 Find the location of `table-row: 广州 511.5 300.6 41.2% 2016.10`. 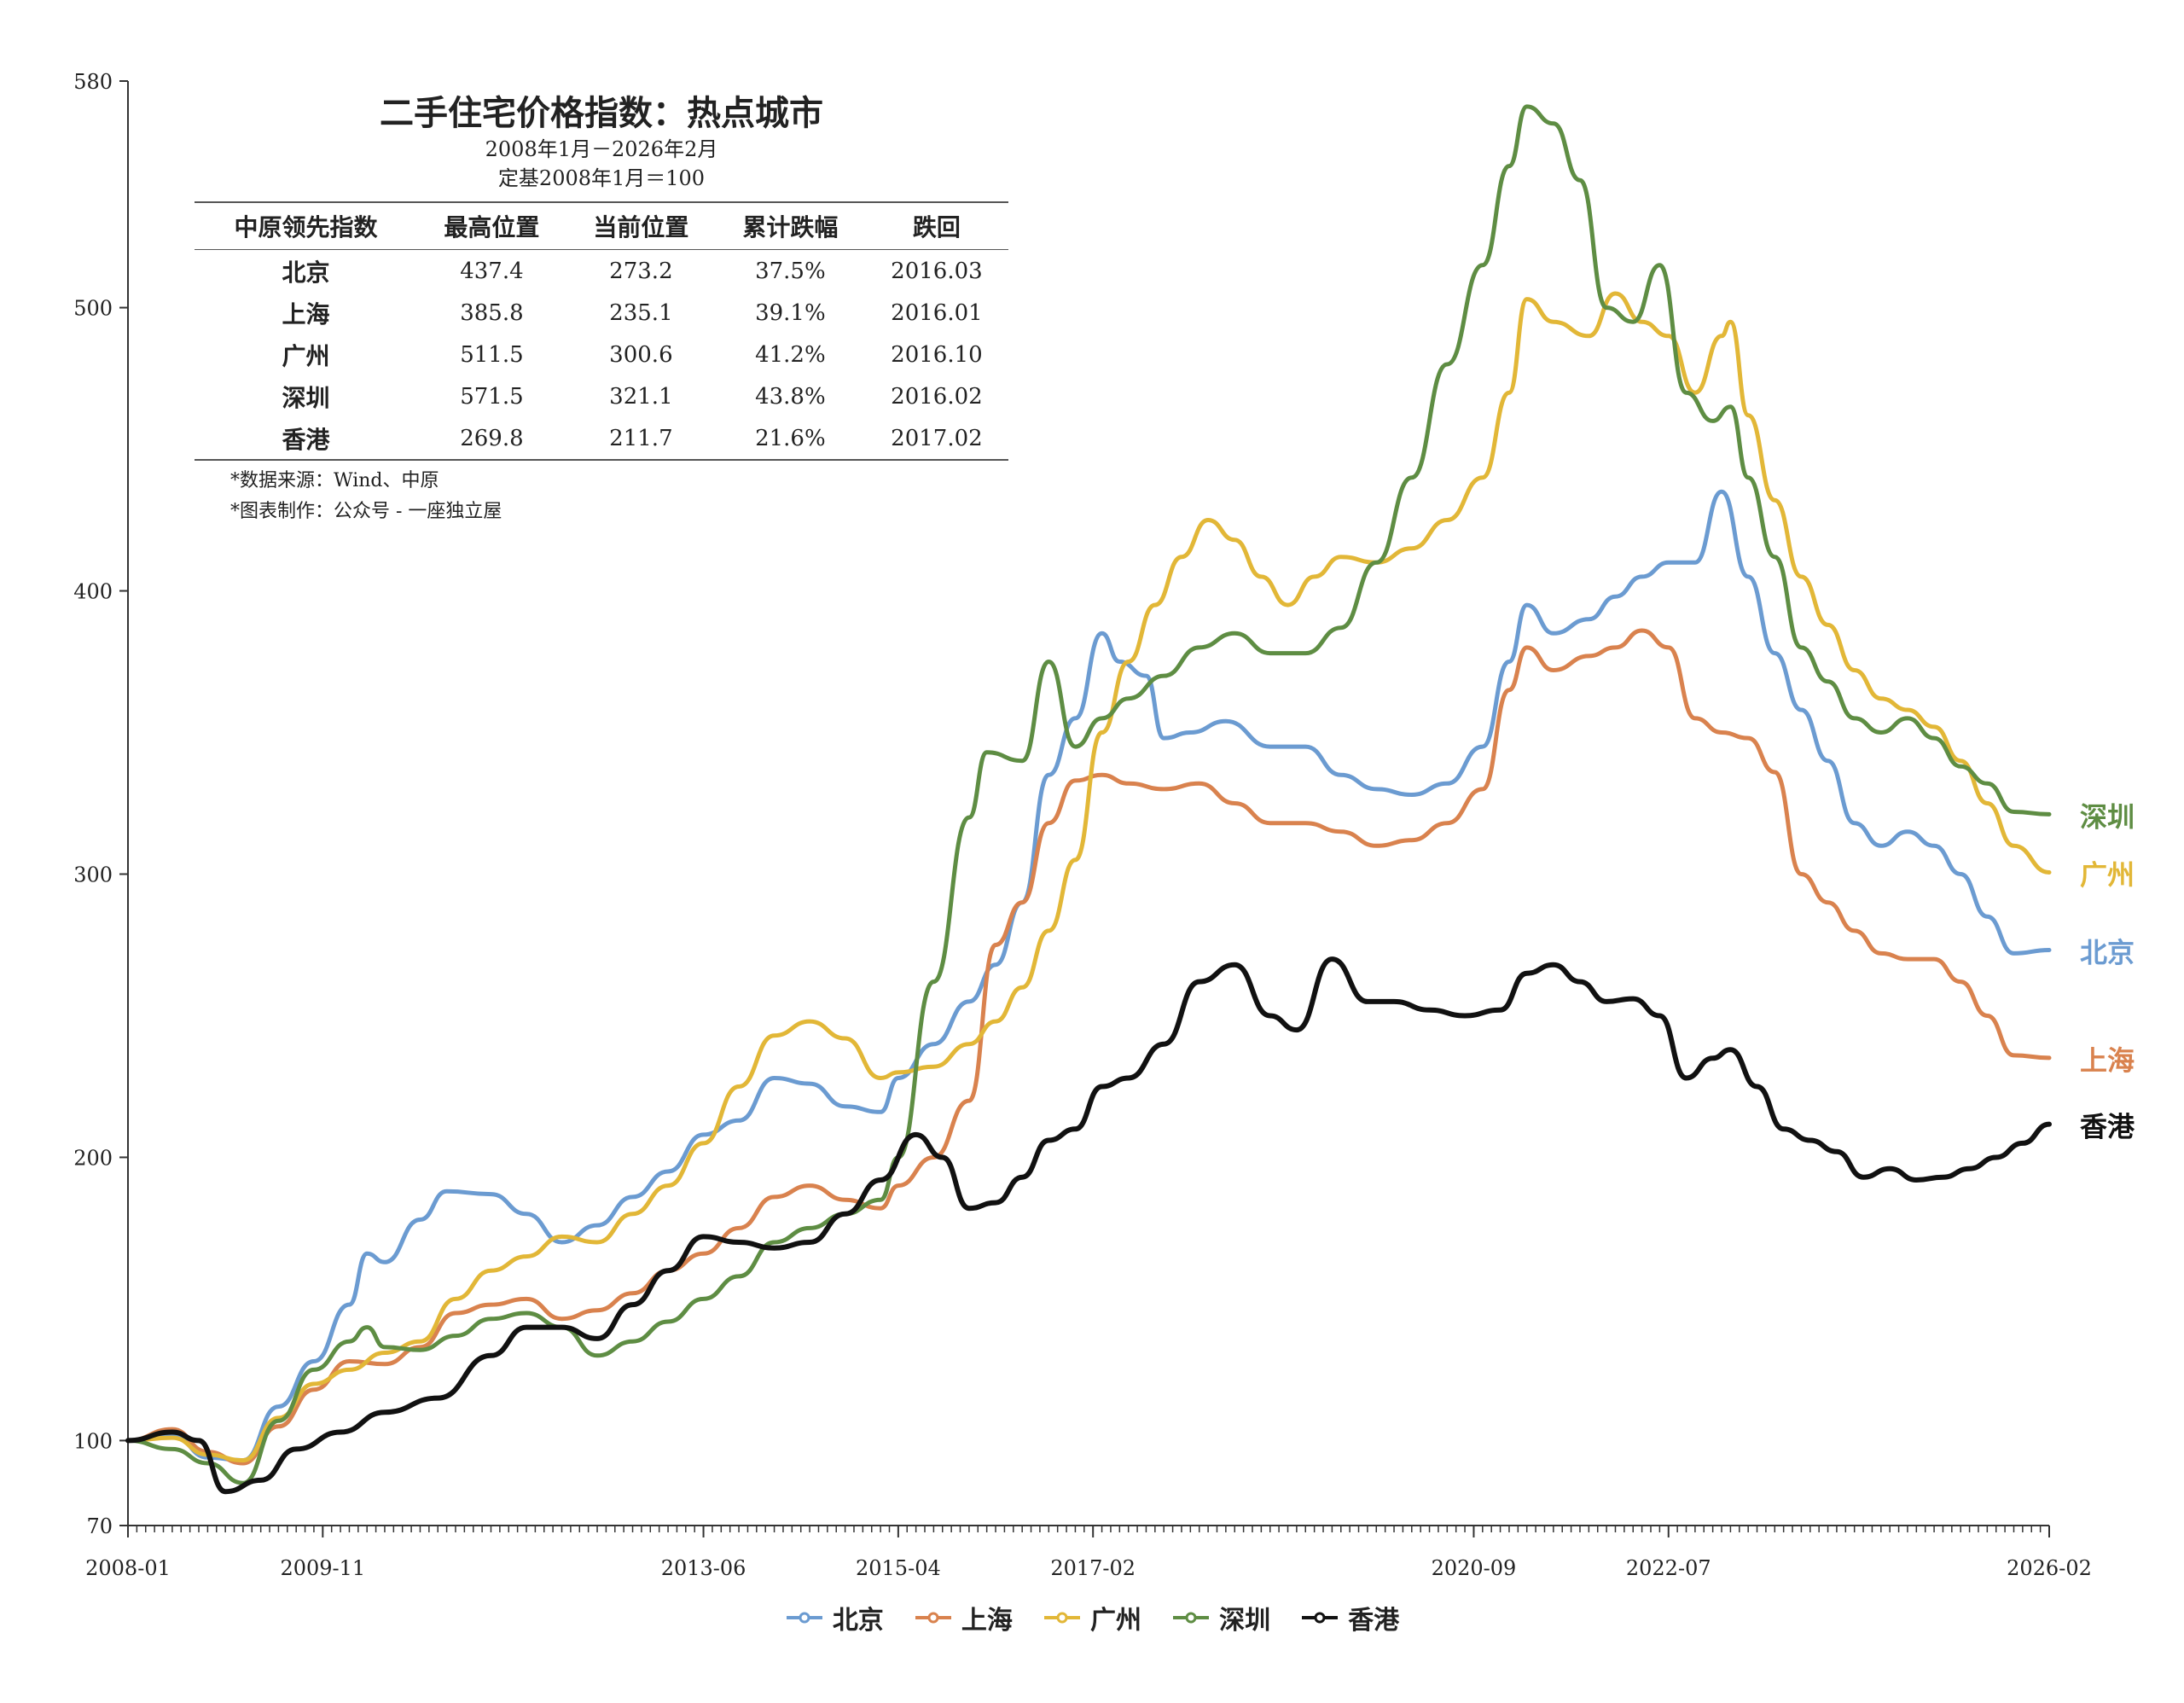

table-row: 广州 511.5 300.6 41.2% 2016.10 is located at coordinates (601, 354).